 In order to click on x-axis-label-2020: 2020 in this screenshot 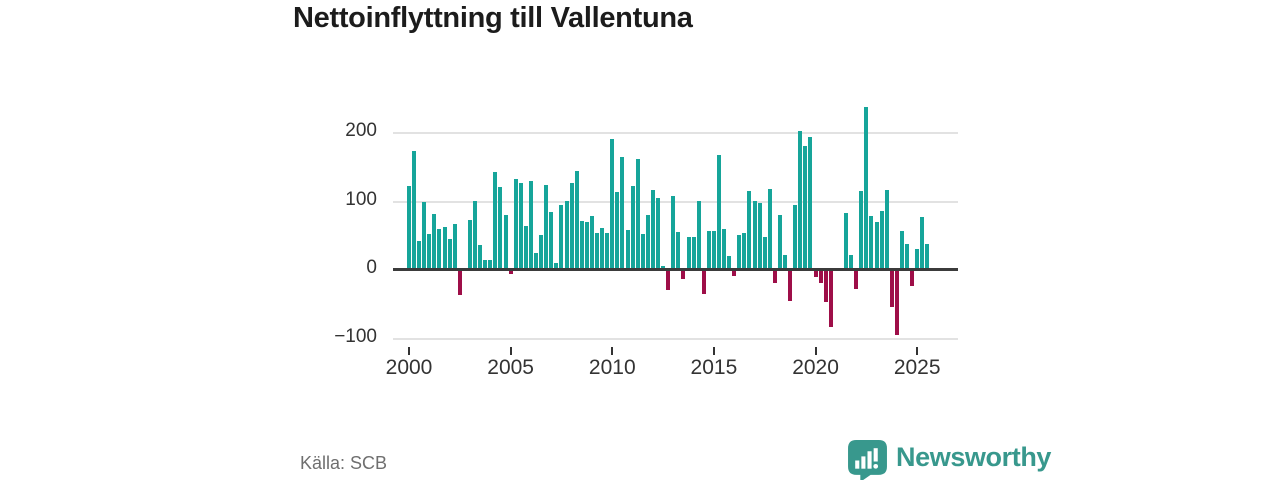, I will do `click(815, 367)`.